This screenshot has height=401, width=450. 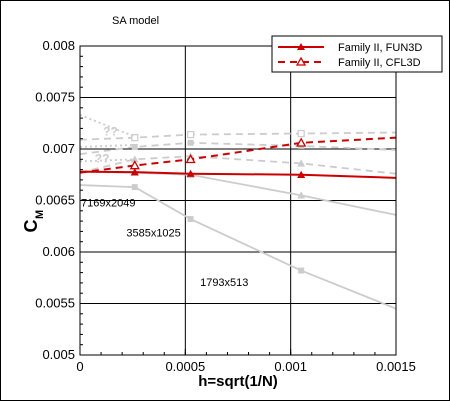 I want to click on series-cfl3d-line, so click(x=238, y=155).